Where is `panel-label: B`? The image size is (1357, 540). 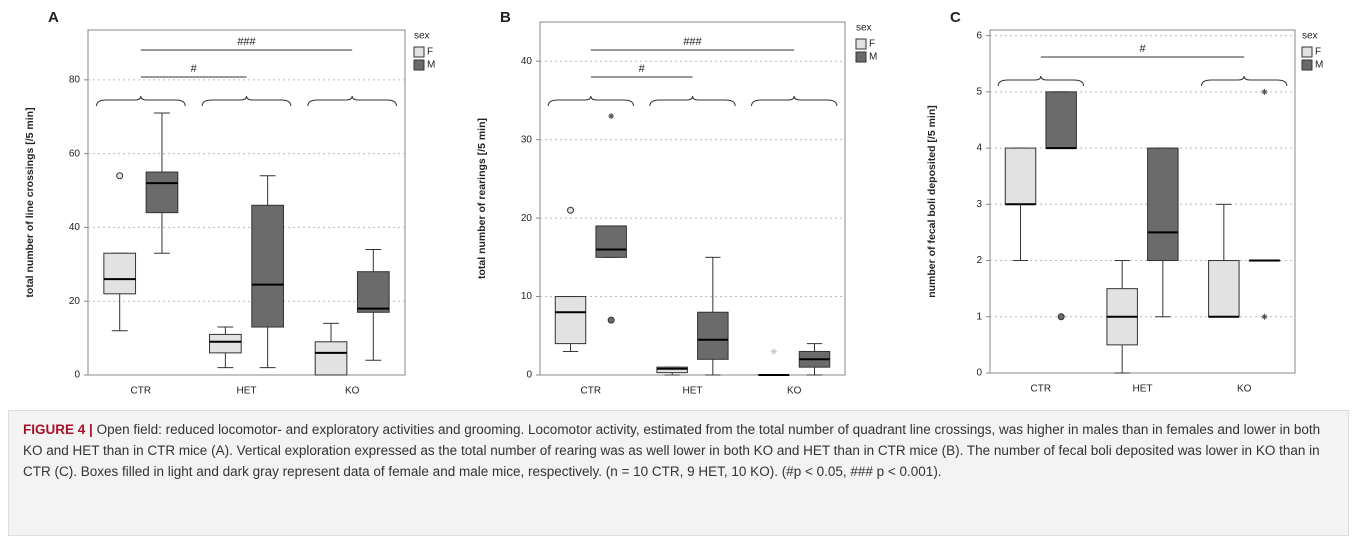
panel-label: B is located at coordinates (505, 17).